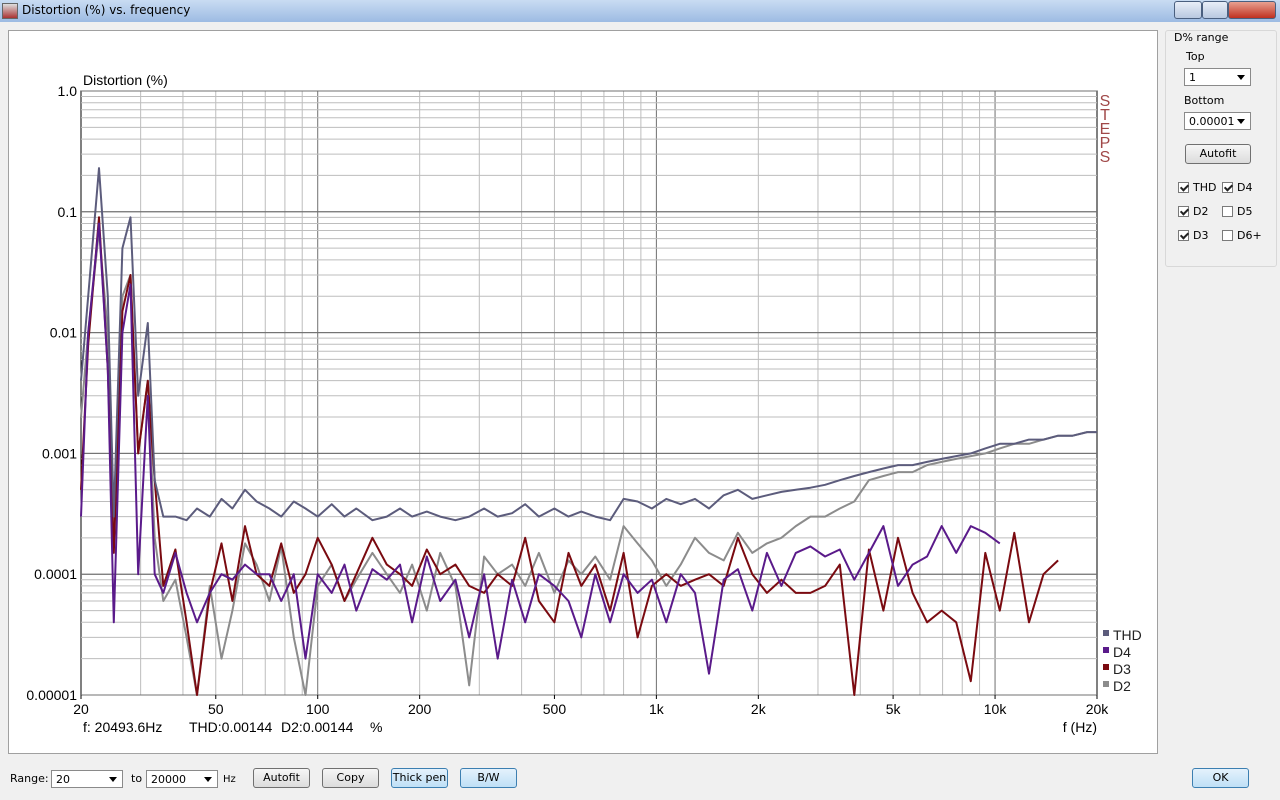 The width and height of the screenshot is (1280, 800). I want to click on x-tick-label: 5k, so click(894, 709).